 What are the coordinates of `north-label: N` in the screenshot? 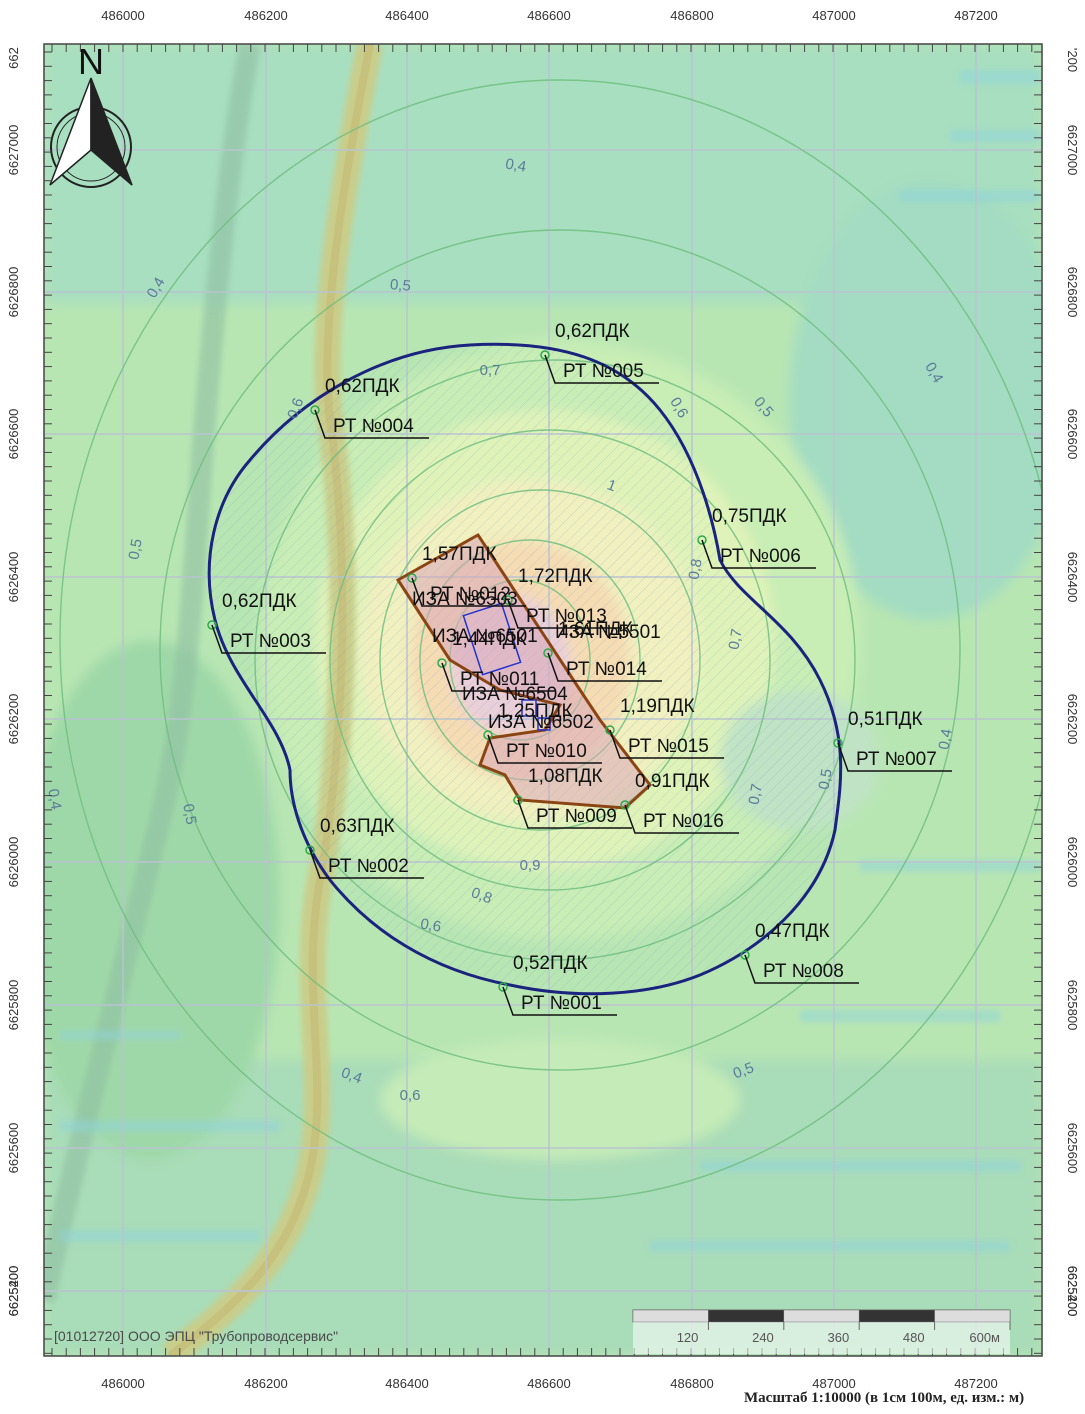 It's located at (91, 61).